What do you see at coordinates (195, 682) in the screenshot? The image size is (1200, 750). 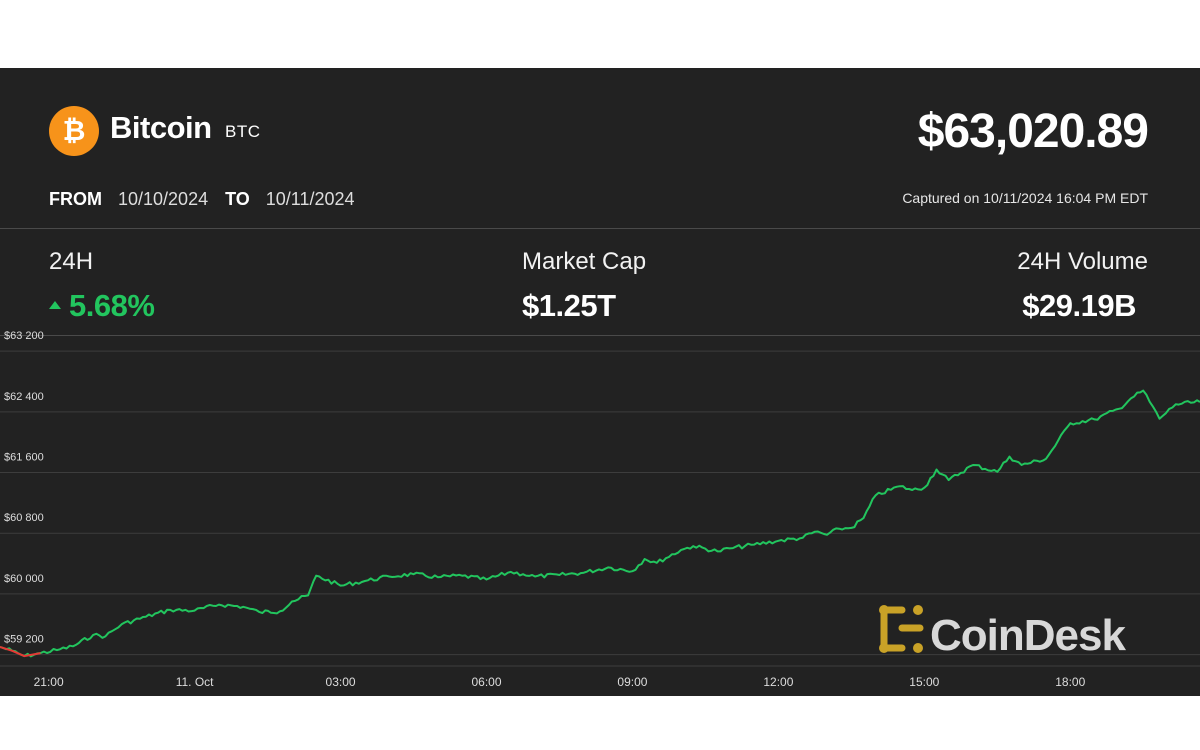 I see `x-tick-label: 11. Oct` at bounding box center [195, 682].